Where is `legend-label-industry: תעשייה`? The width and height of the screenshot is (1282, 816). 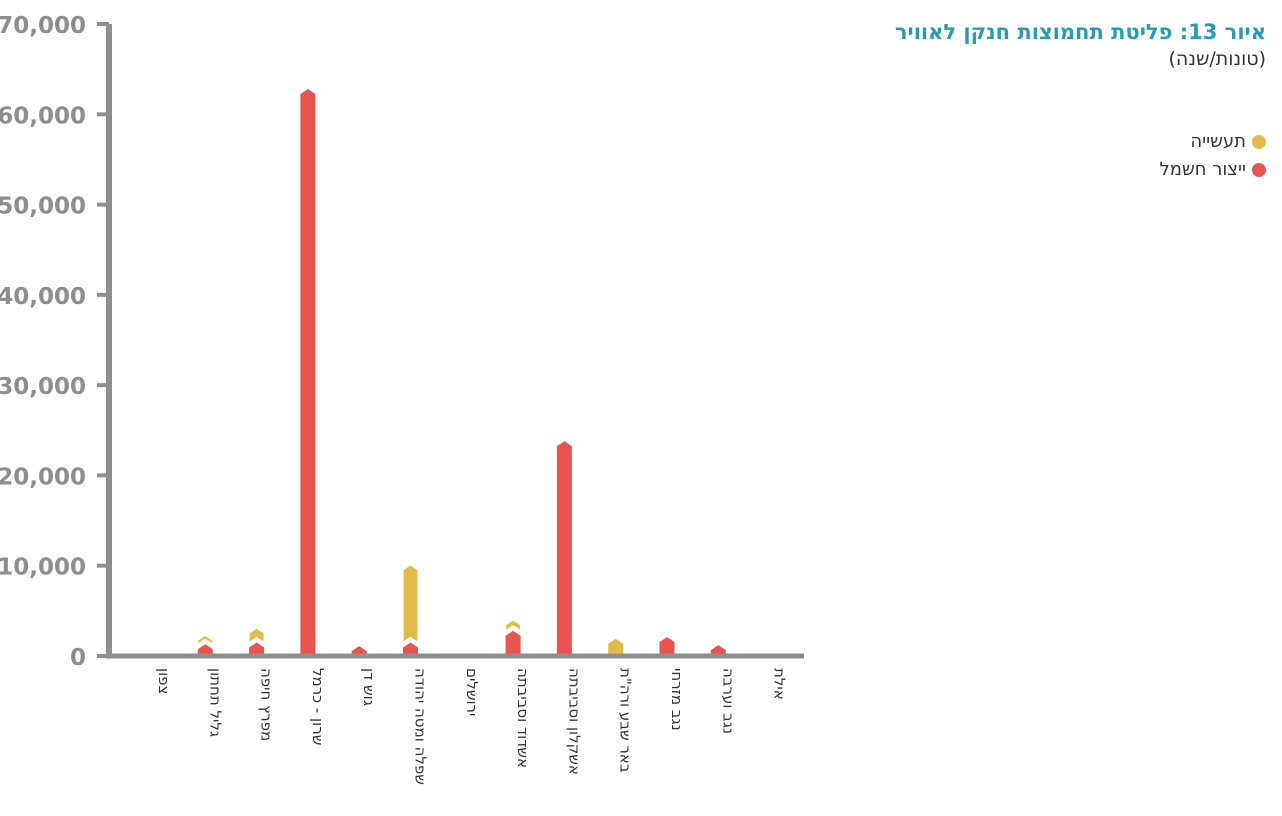 legend-label-industry: תעשייה is located at coordinates (1218, 141).